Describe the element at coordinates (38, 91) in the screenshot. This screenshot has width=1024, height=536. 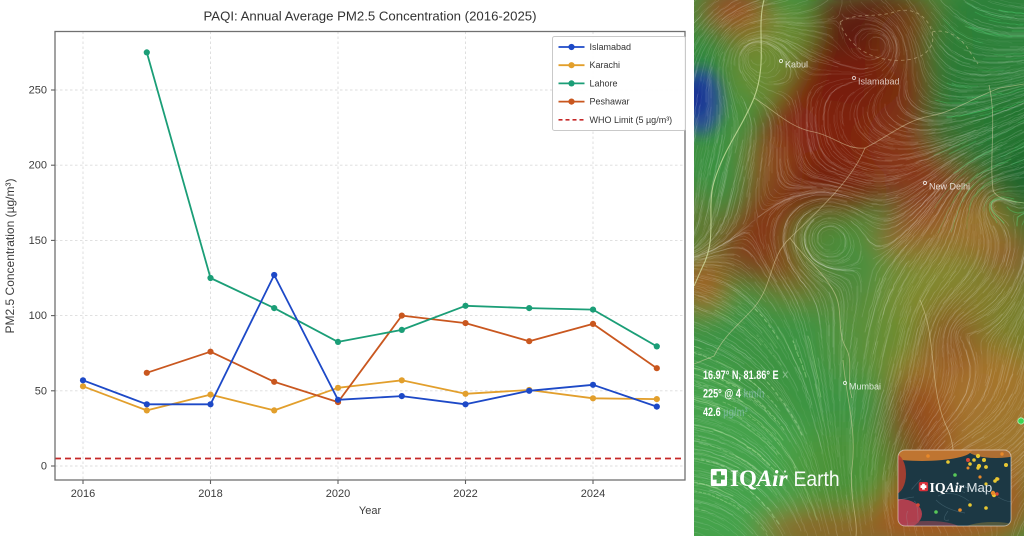
I see `svg-text: 250` at that location.